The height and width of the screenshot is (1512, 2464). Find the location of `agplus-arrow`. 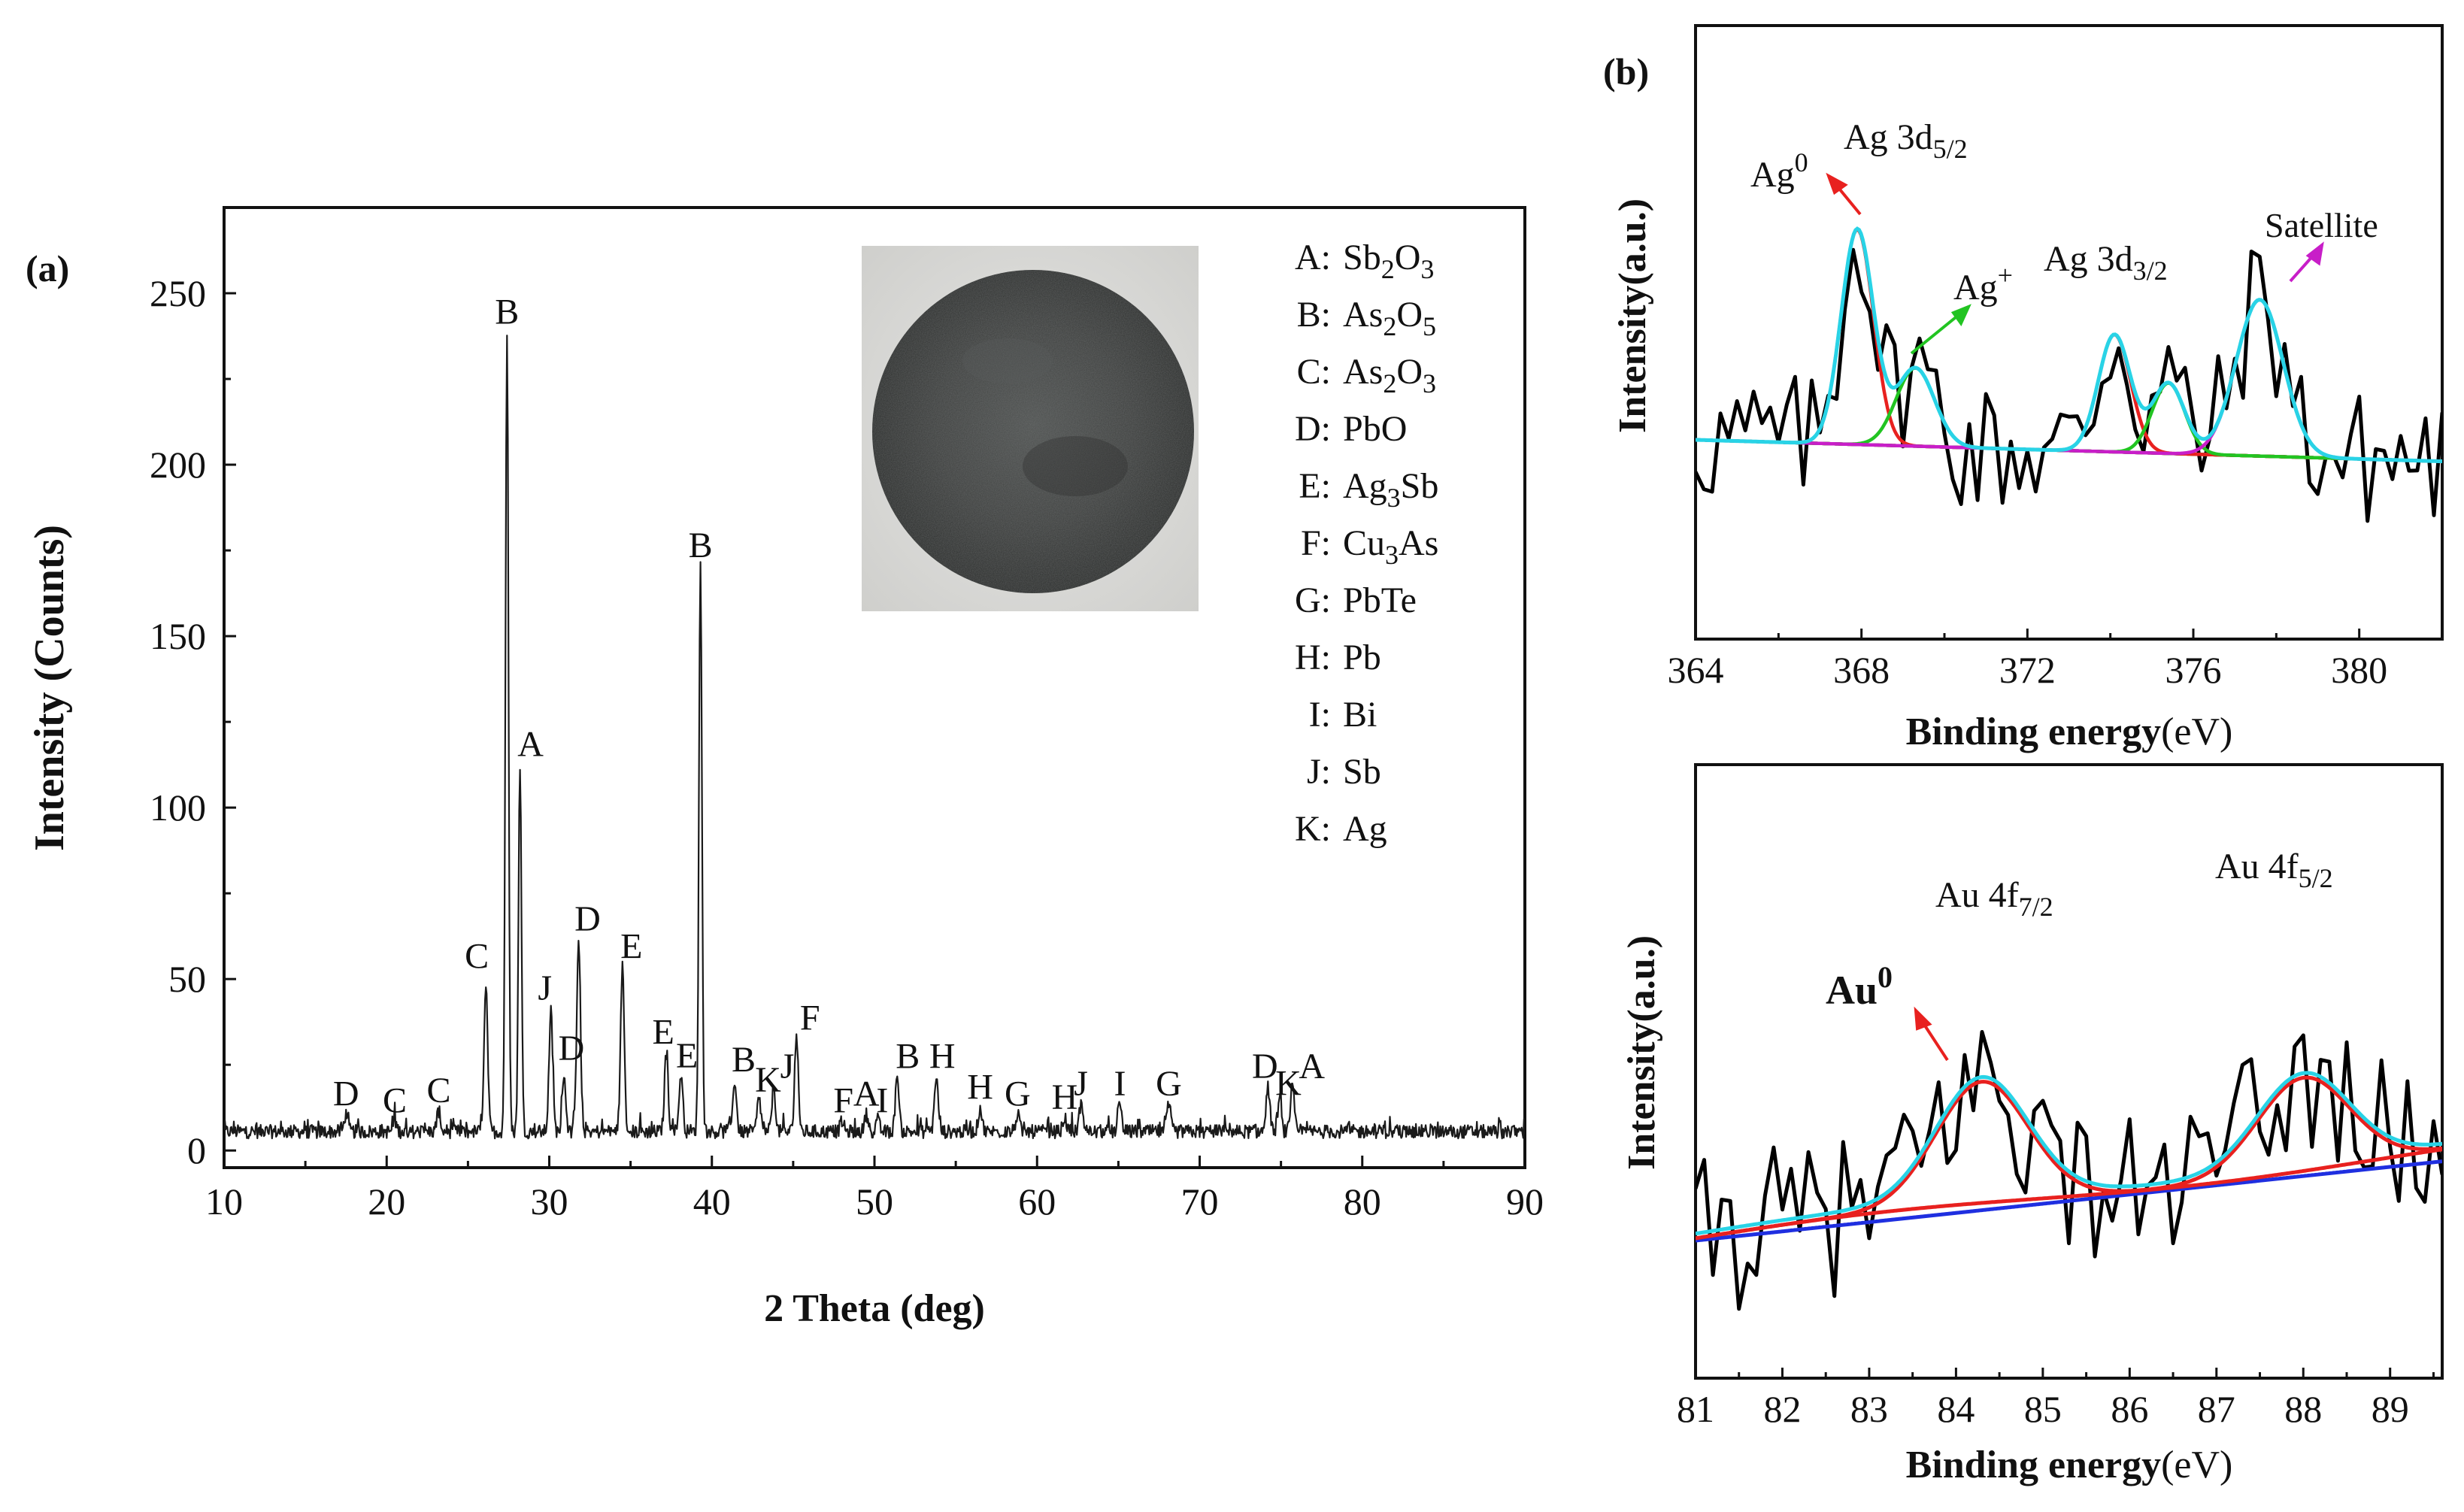

agplus-arrow is located at coordinates (1941, 329).